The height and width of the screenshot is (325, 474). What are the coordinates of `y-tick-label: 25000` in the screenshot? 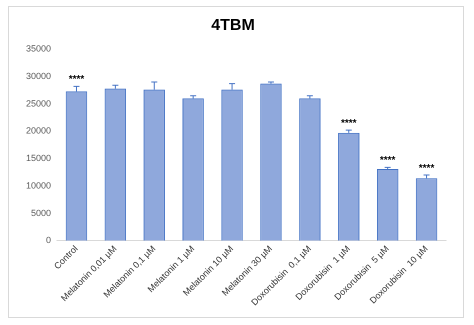 It's located at (39, 103).